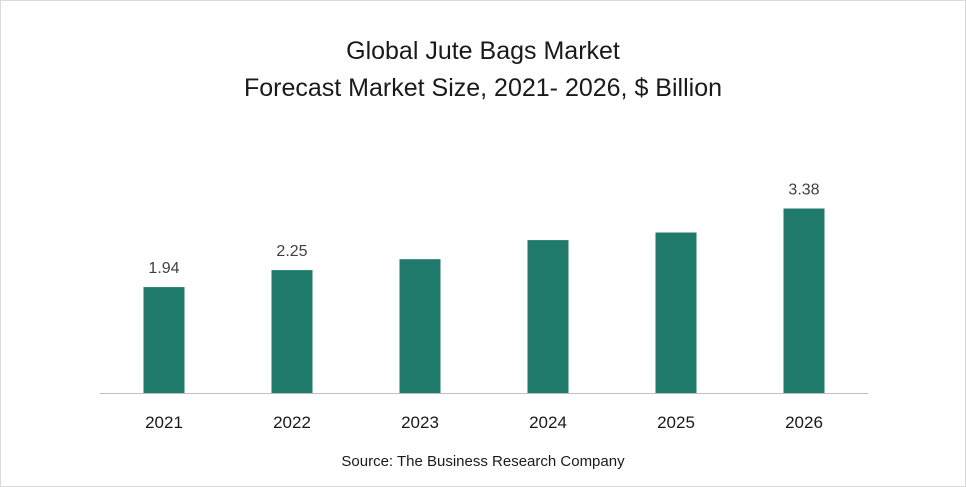 The width and height of the screenshot is (966, 487). I want to click on x-tick-label-2022: 2022, so click(292, 422).